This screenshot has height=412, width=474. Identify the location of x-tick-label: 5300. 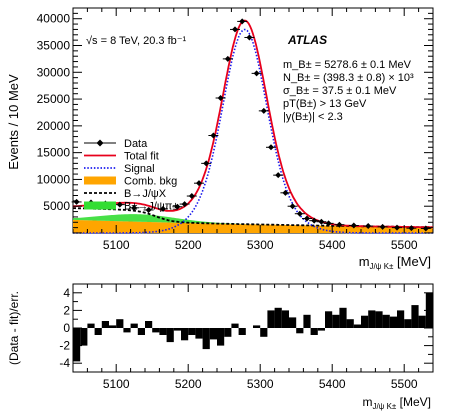
(260, 384).